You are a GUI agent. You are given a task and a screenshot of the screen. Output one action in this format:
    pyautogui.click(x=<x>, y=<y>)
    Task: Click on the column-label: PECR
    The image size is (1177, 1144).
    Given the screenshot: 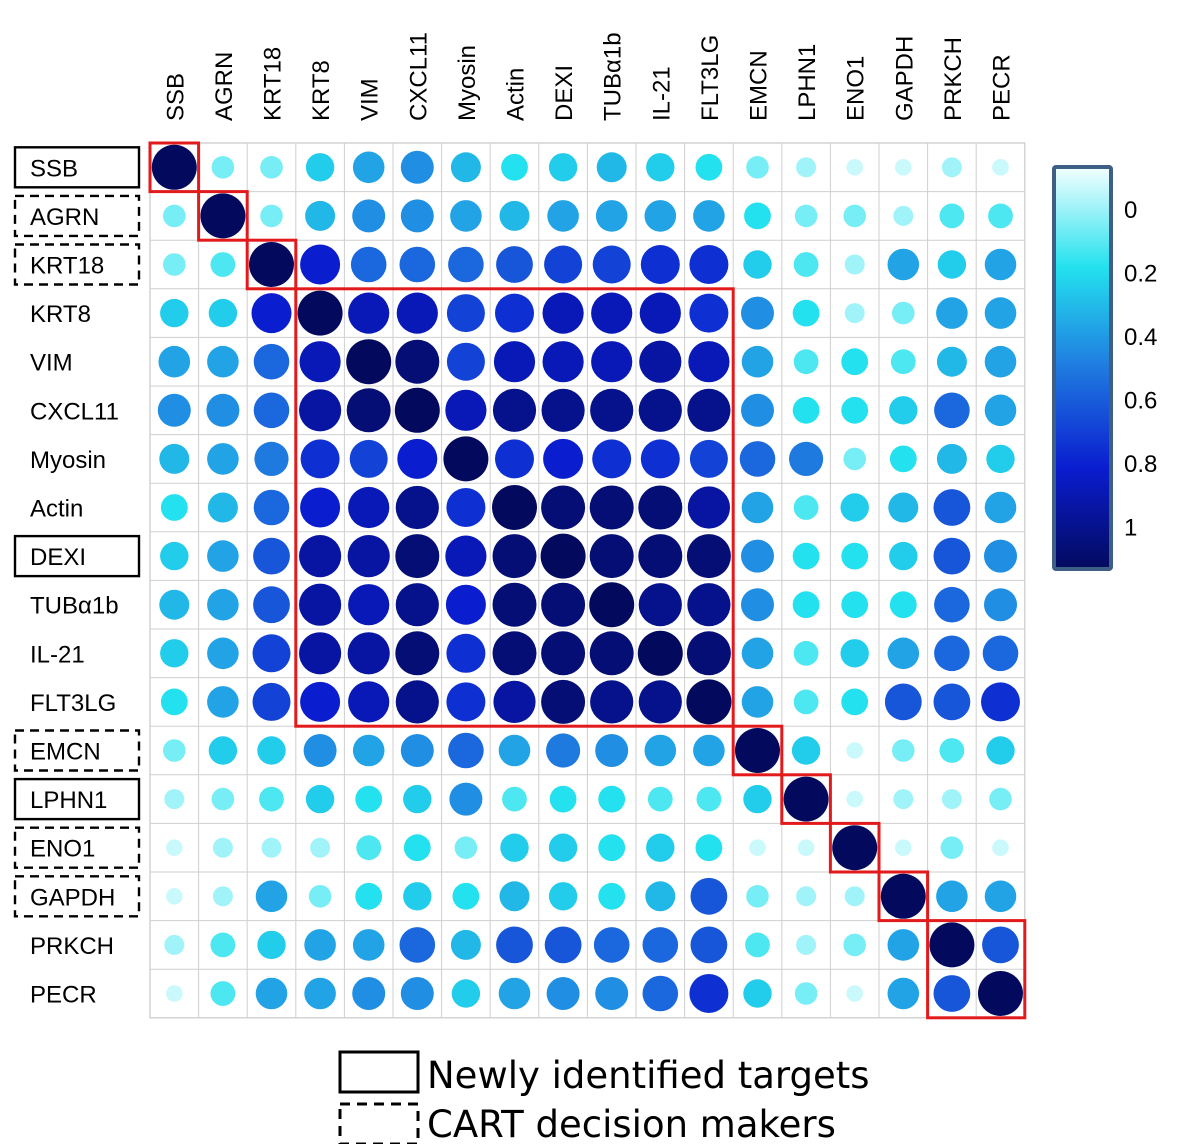 What is the action you would take?
    pyautogui.click(x=1002, y=87)
    